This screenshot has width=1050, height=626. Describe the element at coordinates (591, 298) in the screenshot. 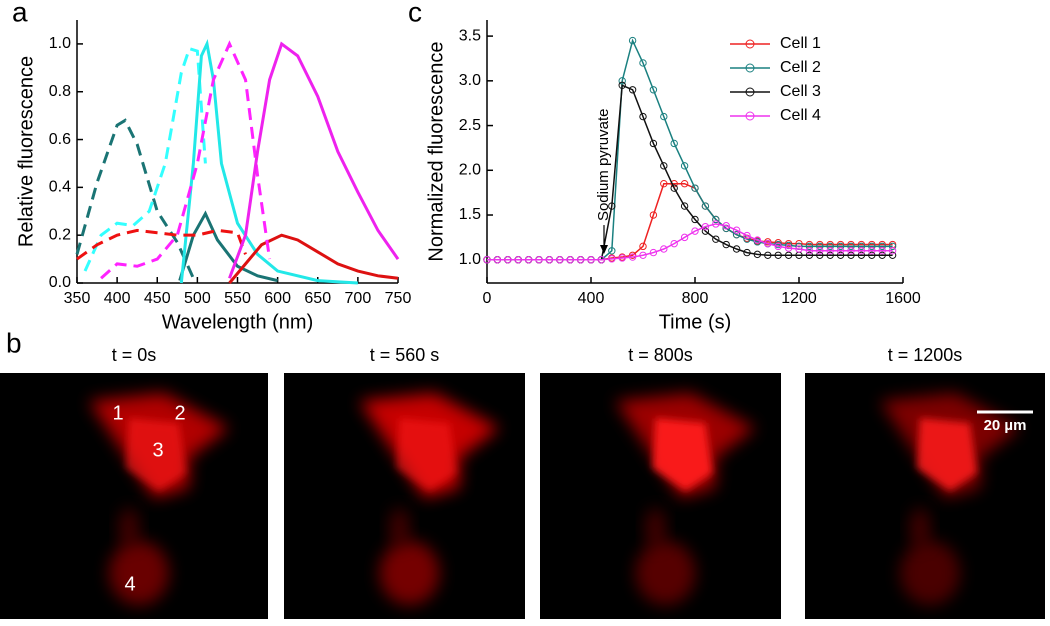

I see `x-tick-label: 400` at that location.